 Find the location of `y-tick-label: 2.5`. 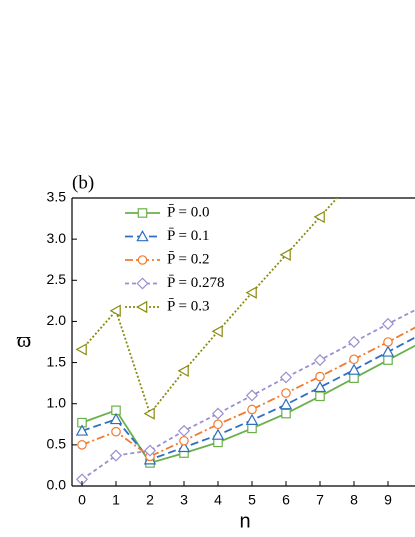

y-tick-label: 2.5 is located at coordinates (57, 279).